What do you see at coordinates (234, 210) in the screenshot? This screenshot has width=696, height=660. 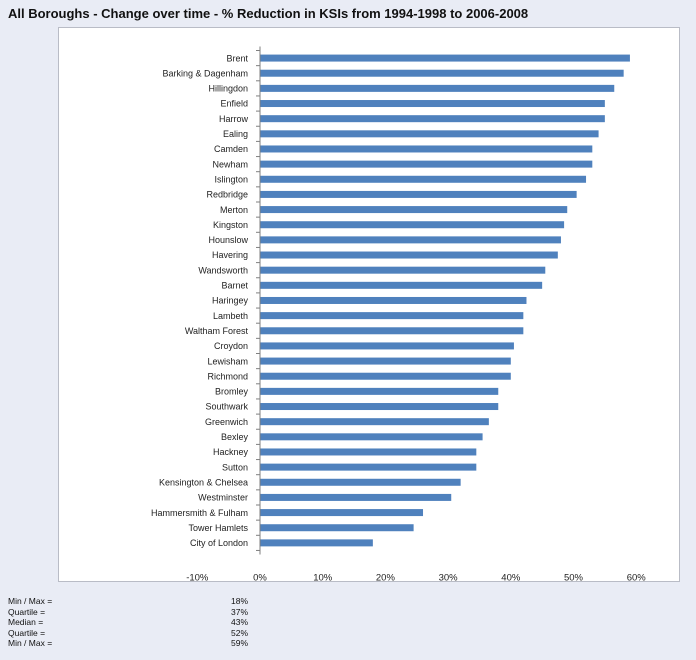 I see `category-label: Merton` at bounding box center [234, 210].